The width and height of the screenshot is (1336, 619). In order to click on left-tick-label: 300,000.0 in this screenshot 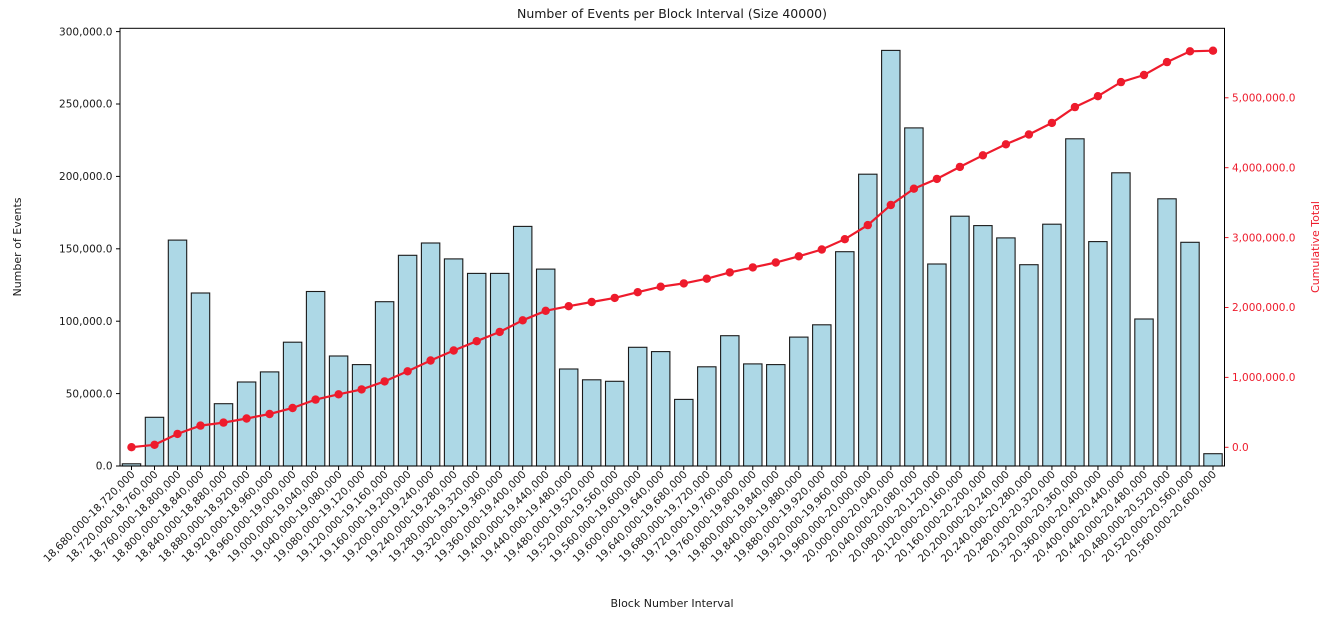, I will do `click(85, 32)`.